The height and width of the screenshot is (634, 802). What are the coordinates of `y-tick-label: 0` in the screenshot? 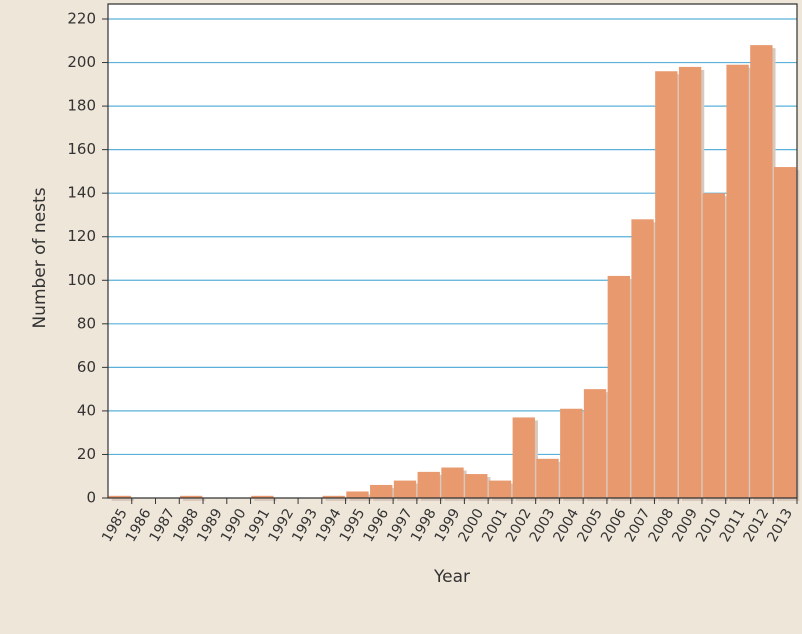 It's located at (91, 498).